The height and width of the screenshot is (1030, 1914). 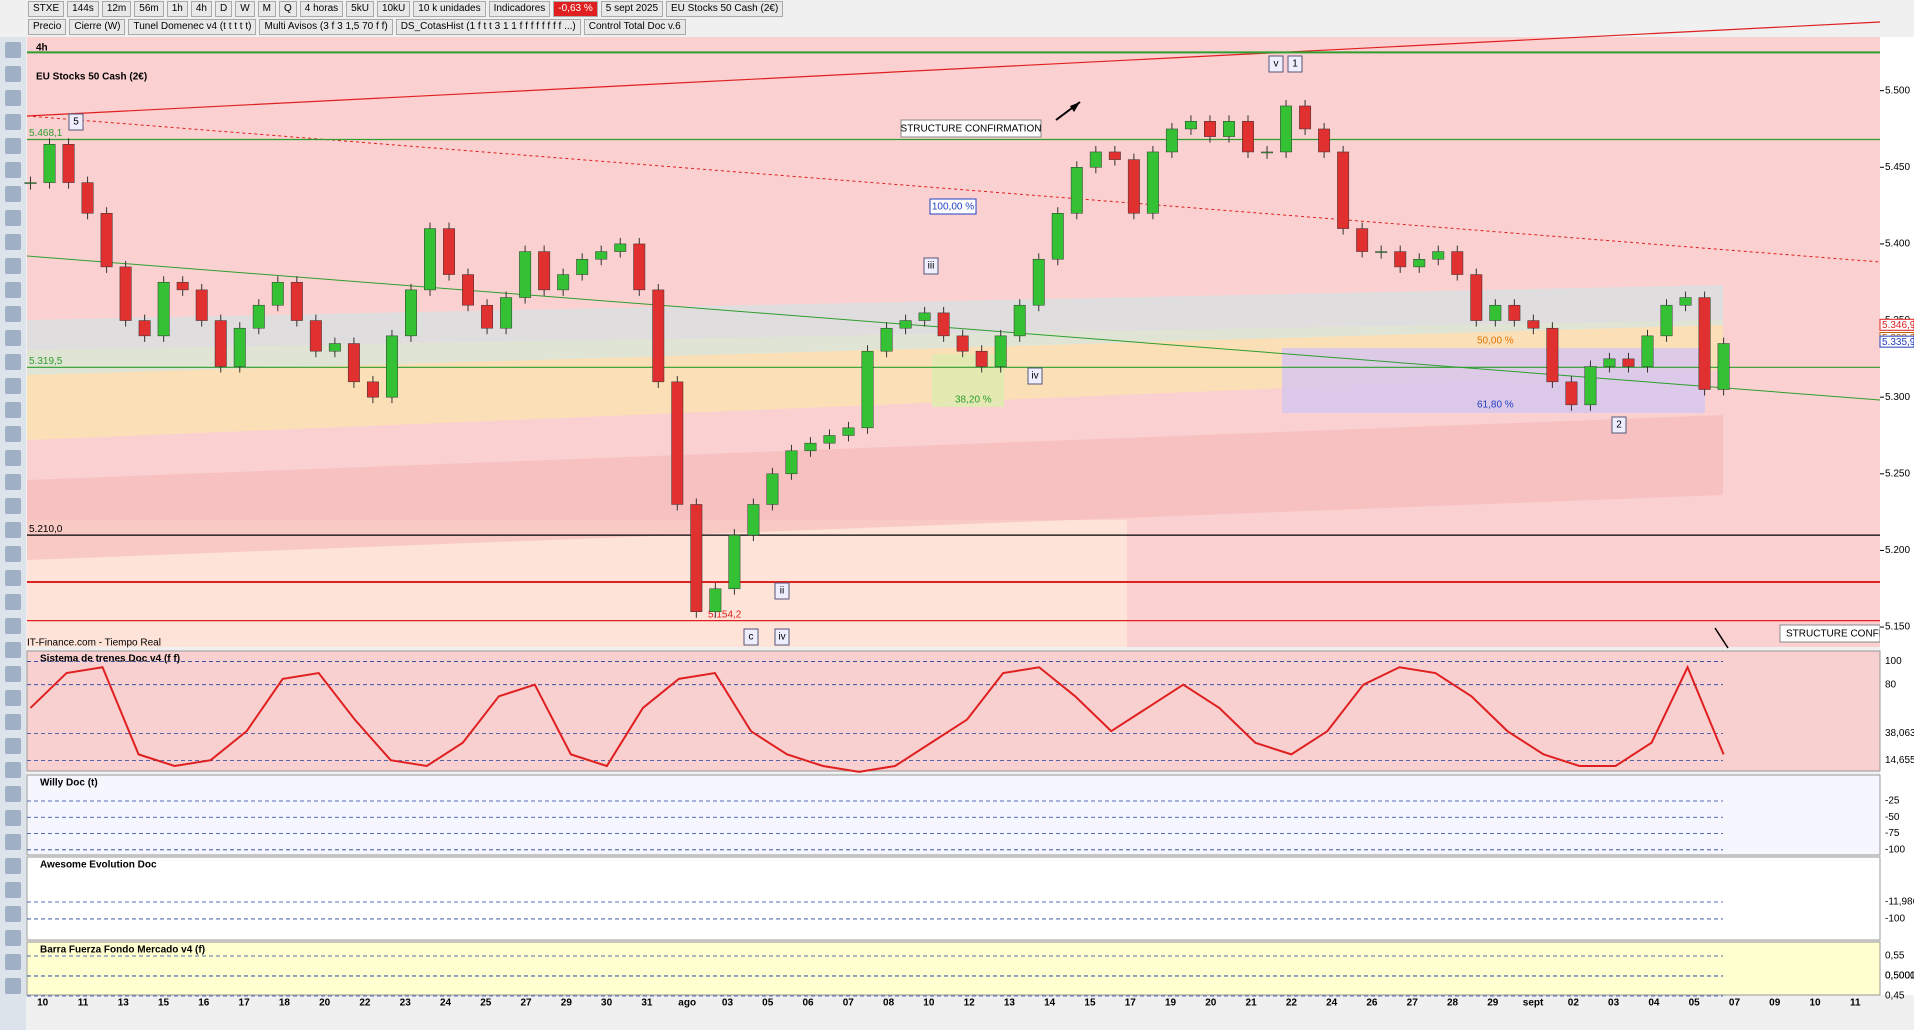 What do you see at coordinates (124, 1003) in the screenshot?
I see `x-tick-label: 13` at bounding box center [124, 1003].